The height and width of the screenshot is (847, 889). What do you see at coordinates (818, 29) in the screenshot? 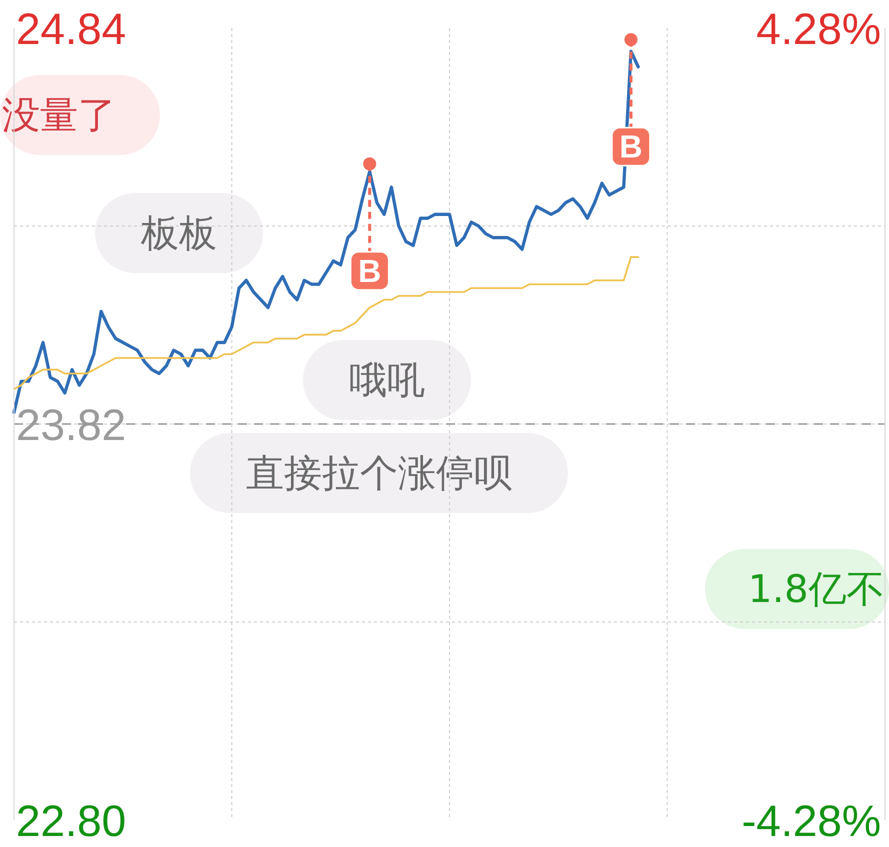
I see `y2-tick-label: 4.28%` at bounding box center [818, 29].